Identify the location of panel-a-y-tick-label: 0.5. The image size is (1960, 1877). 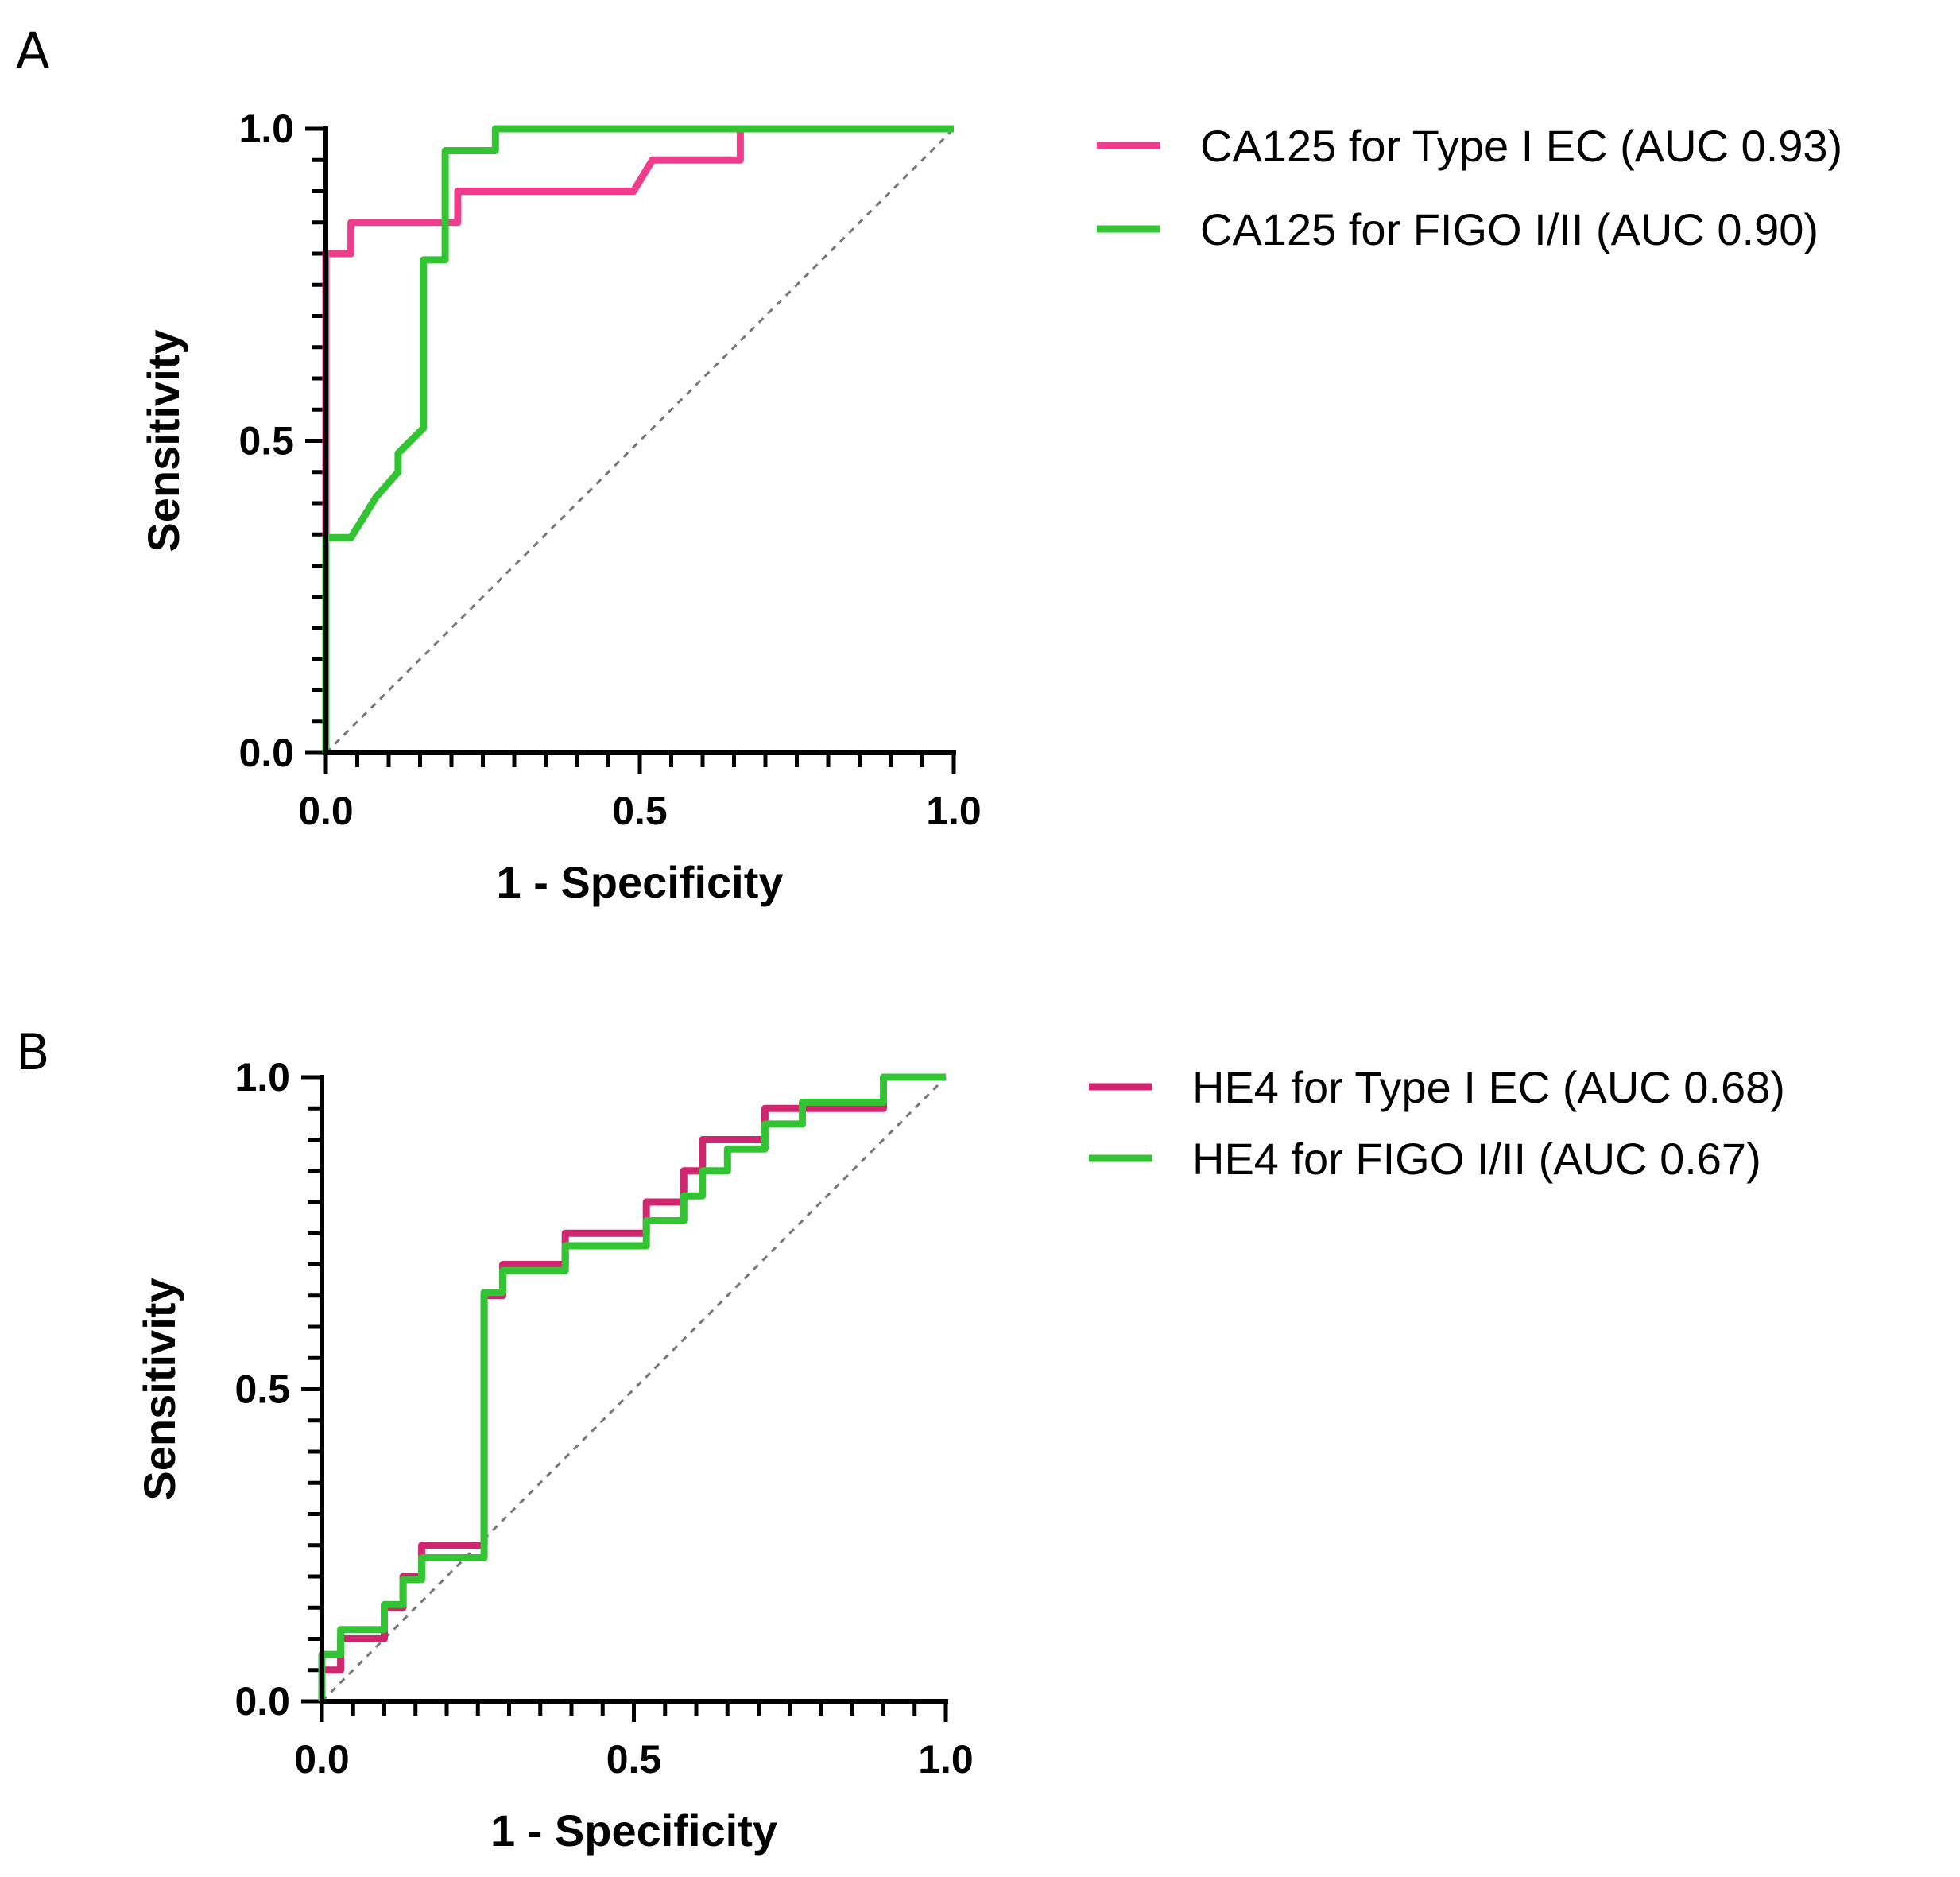
(266, 441).